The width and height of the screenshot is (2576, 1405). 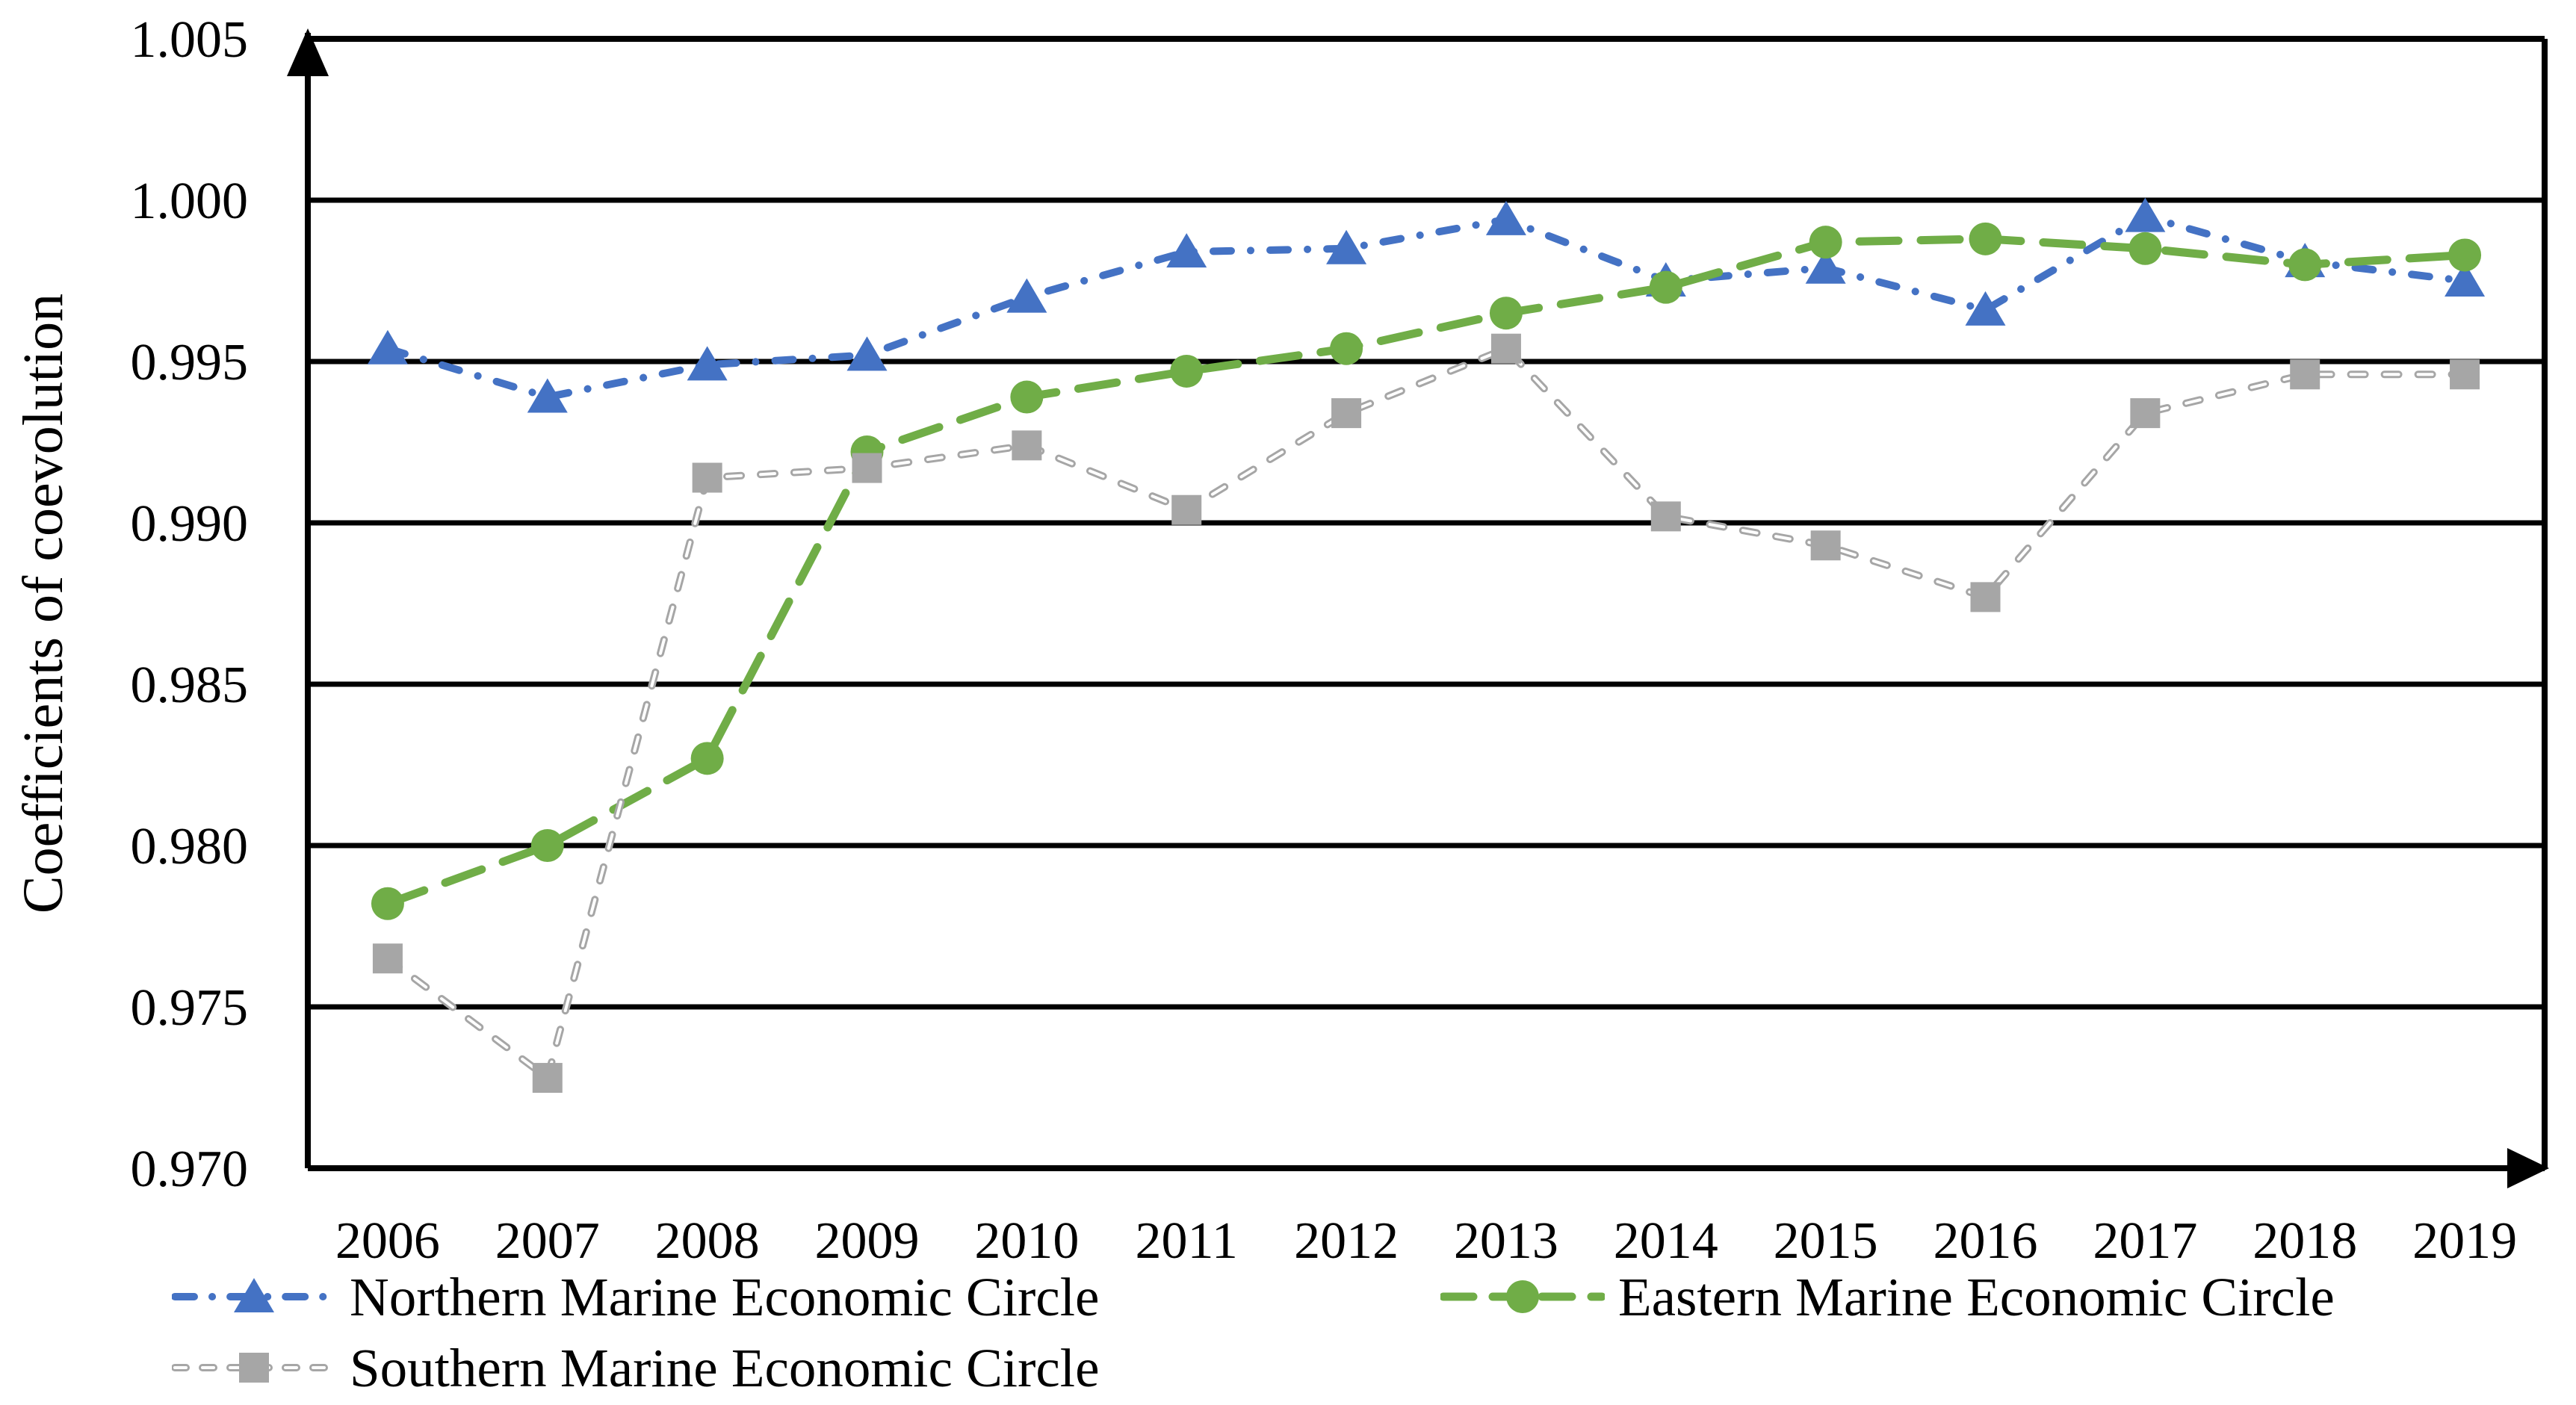 I want to click on x-axis-arrow-icon, so click(x=2528, y=1168).